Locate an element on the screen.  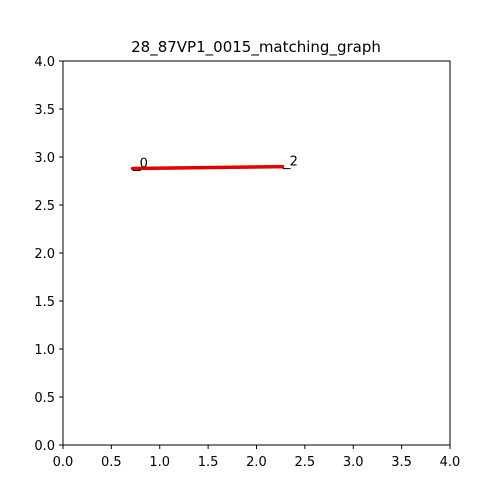
node-label: 2 is located at coordinates (294, 162).